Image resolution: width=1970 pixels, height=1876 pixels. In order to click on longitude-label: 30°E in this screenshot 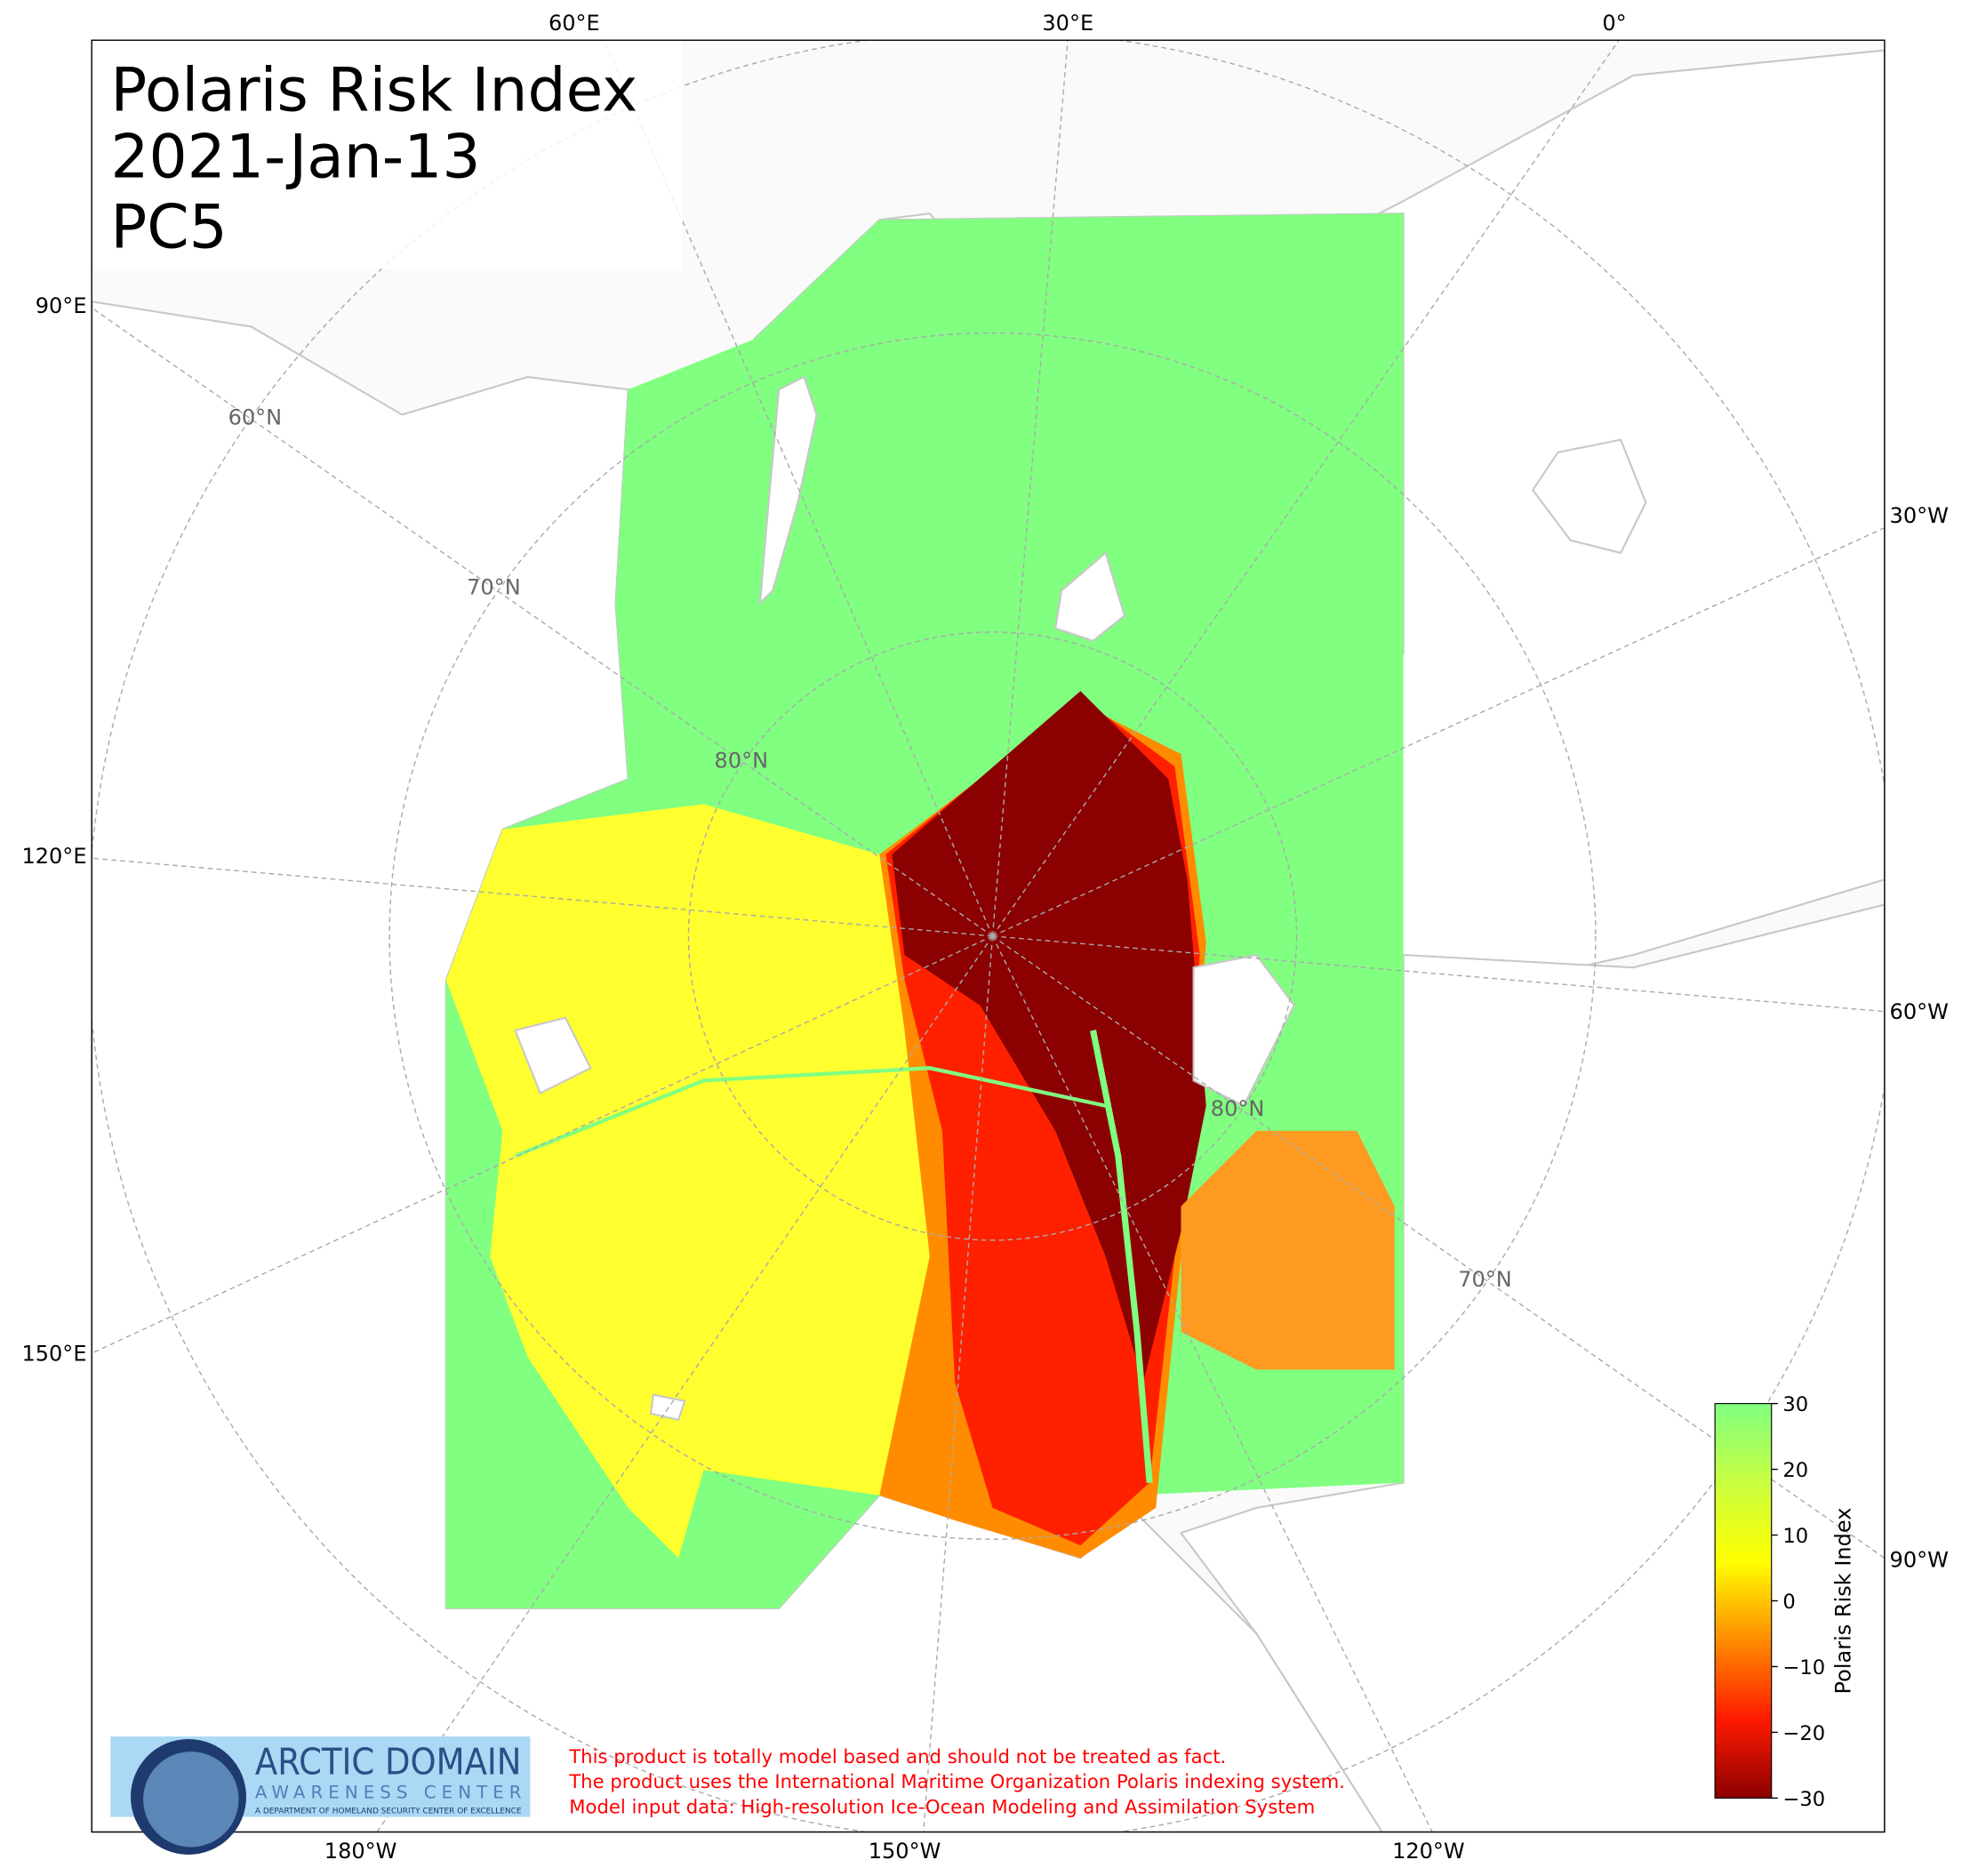, I will do `click(1067, 23)`.